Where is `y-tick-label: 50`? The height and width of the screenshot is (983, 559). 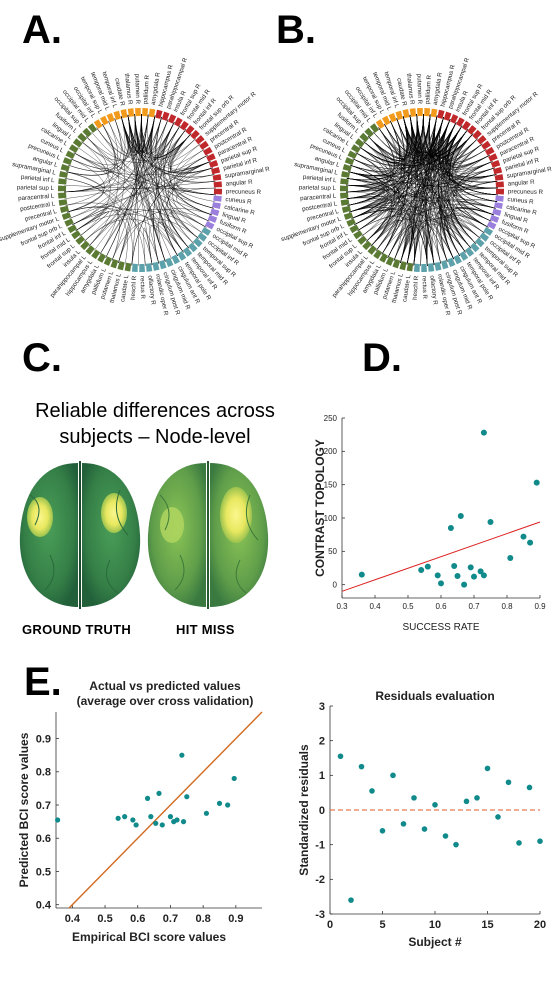 y-tick-label: 50 is located at coordinates (332, 551).